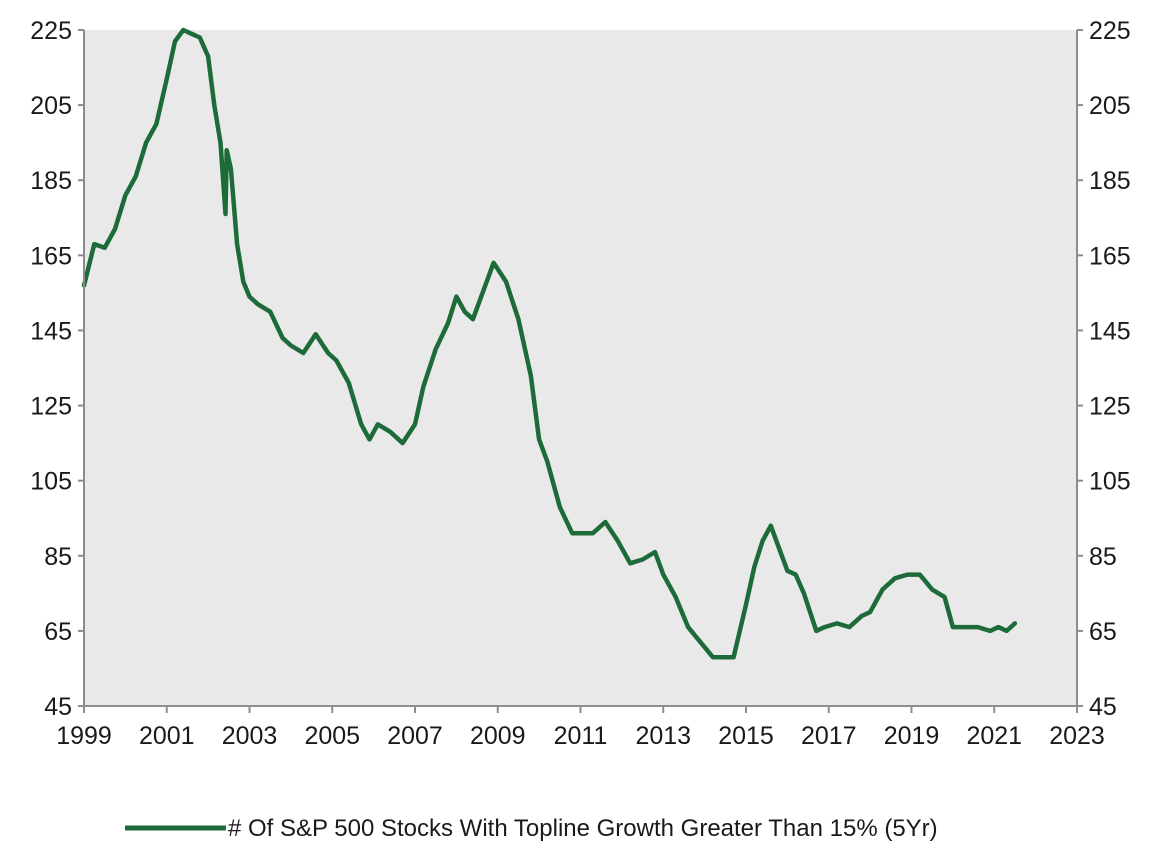 The height and width of the screenshot is (854, 1168). I want to click on x-tick-label: 2021, so click(994, 736).